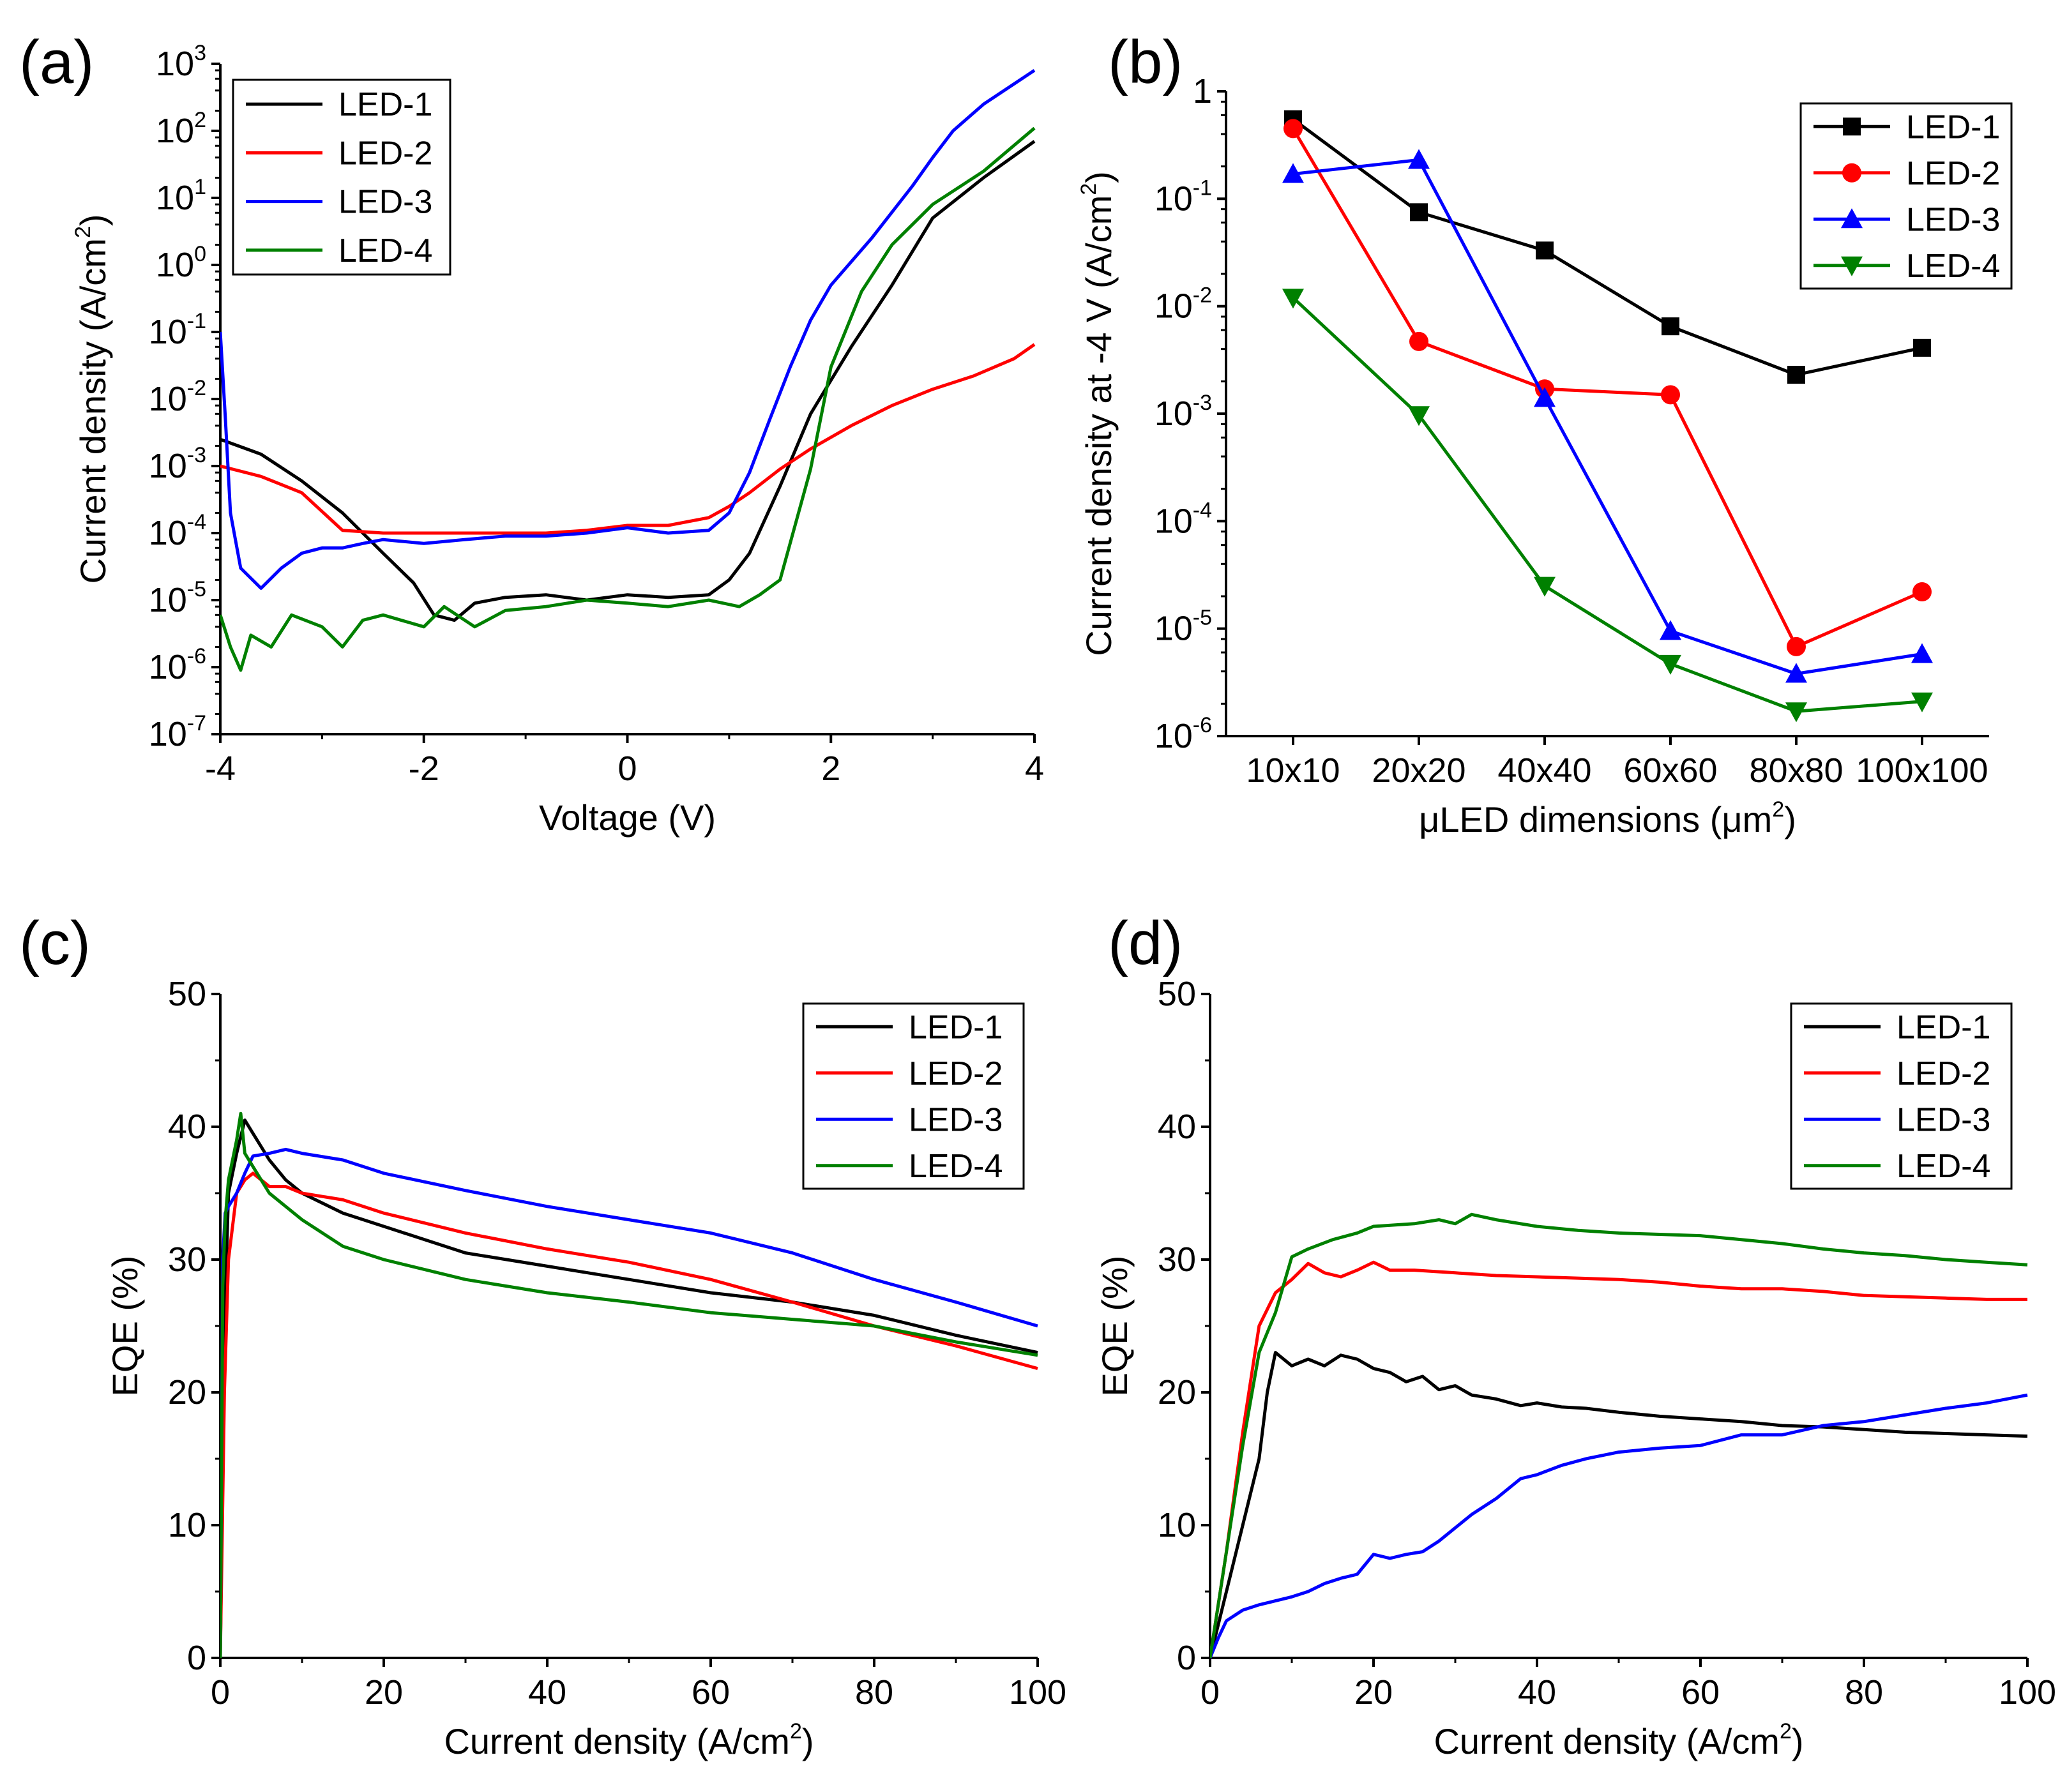 The image size is (2067, 1792). What do you see at coordinates (424, 768) in the screenshot?
I see `x-tick-label: -2` at bounding box center [424, 768].